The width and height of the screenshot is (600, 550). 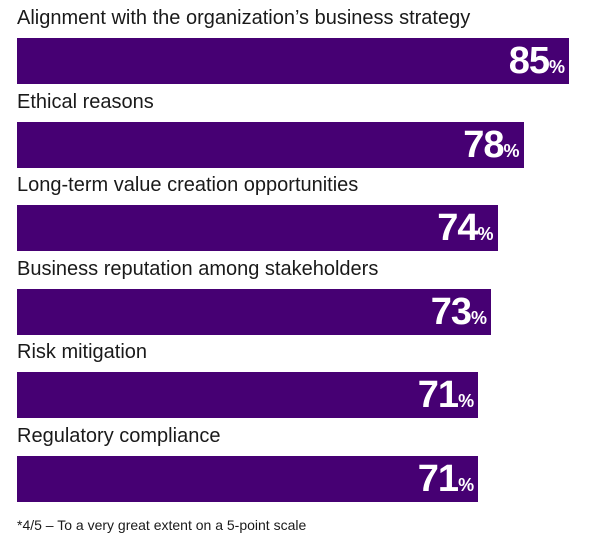 I want to click on value-label: 78%, so click(x=491, y=145).